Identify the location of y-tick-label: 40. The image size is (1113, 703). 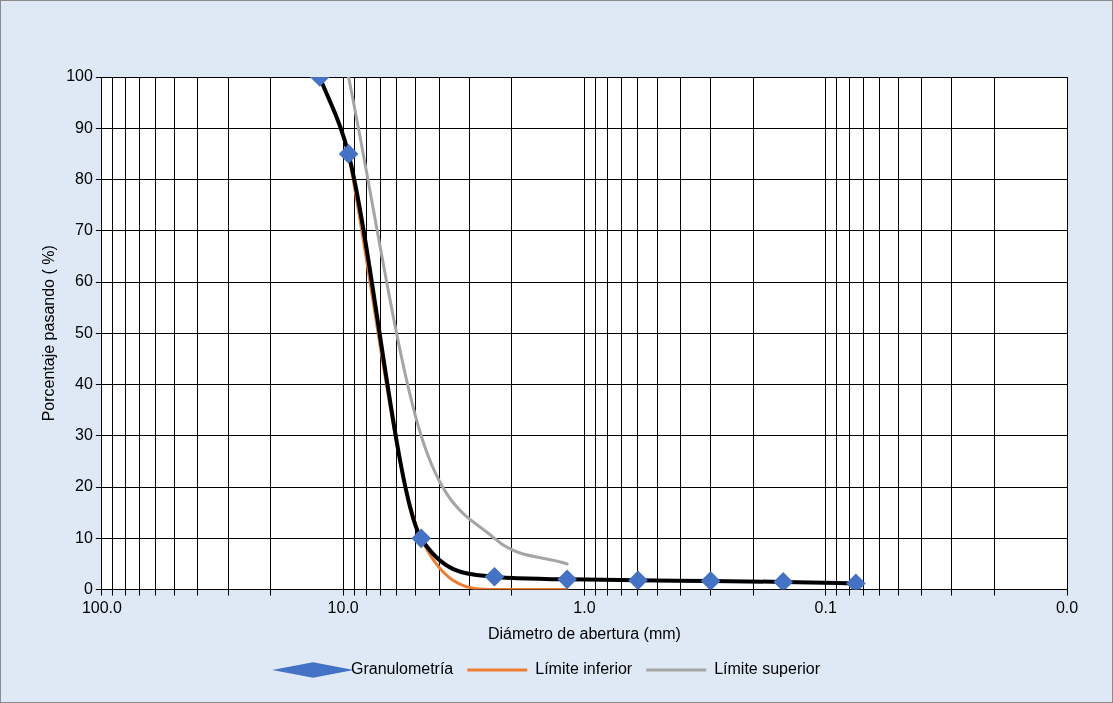
(84, 383).